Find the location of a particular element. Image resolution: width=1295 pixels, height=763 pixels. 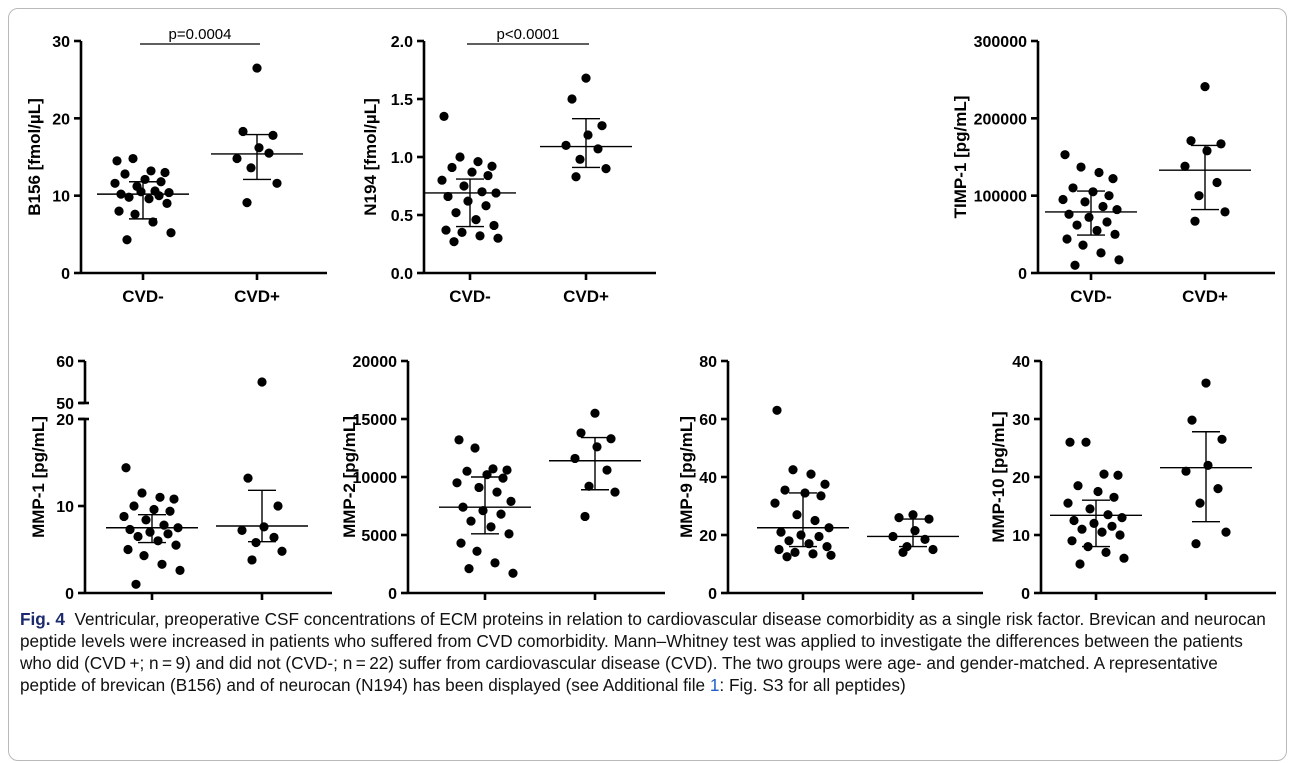

y-tick-label: 20 is located at coordinates (65, 420).